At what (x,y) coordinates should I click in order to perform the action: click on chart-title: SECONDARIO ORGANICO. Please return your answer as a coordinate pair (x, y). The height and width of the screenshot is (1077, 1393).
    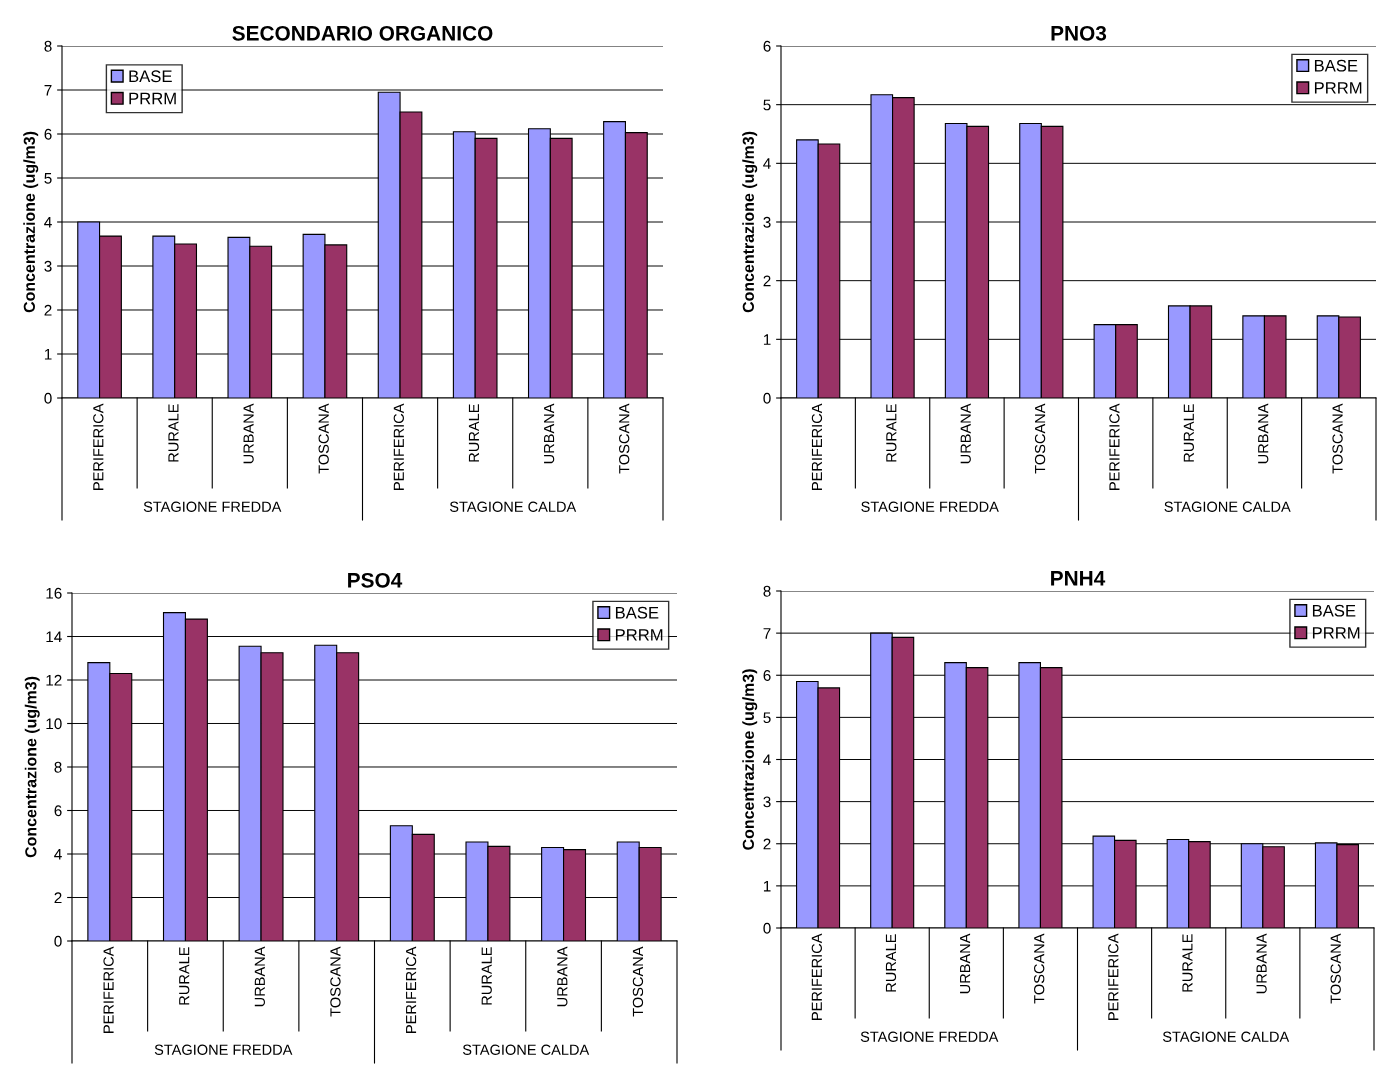
    Looking at the image, I should click on (362, 33).